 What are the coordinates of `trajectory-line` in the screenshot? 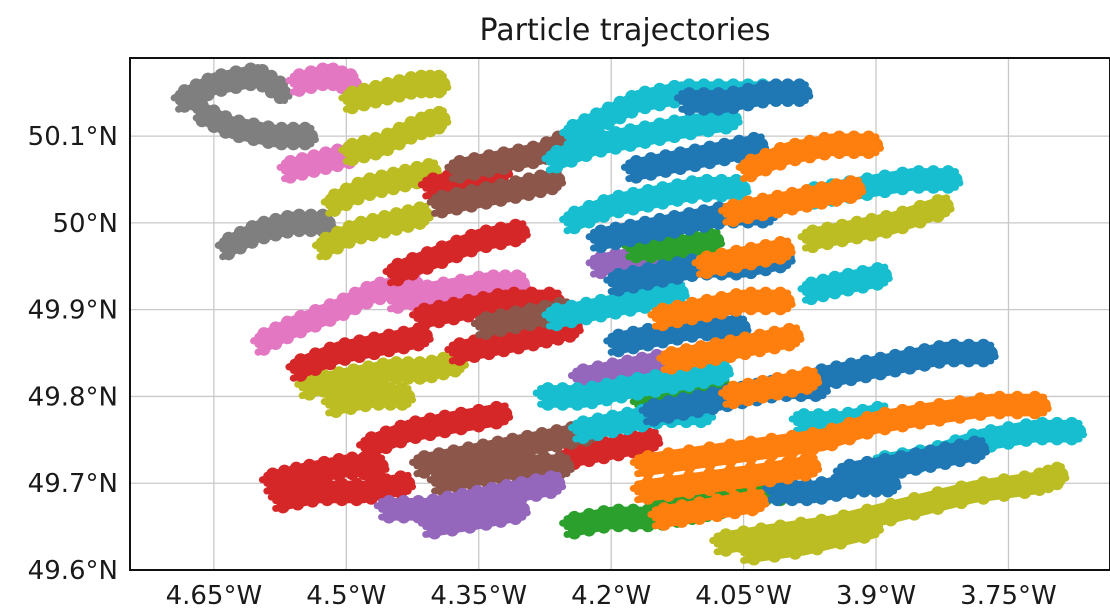 It's located at (708, 501).